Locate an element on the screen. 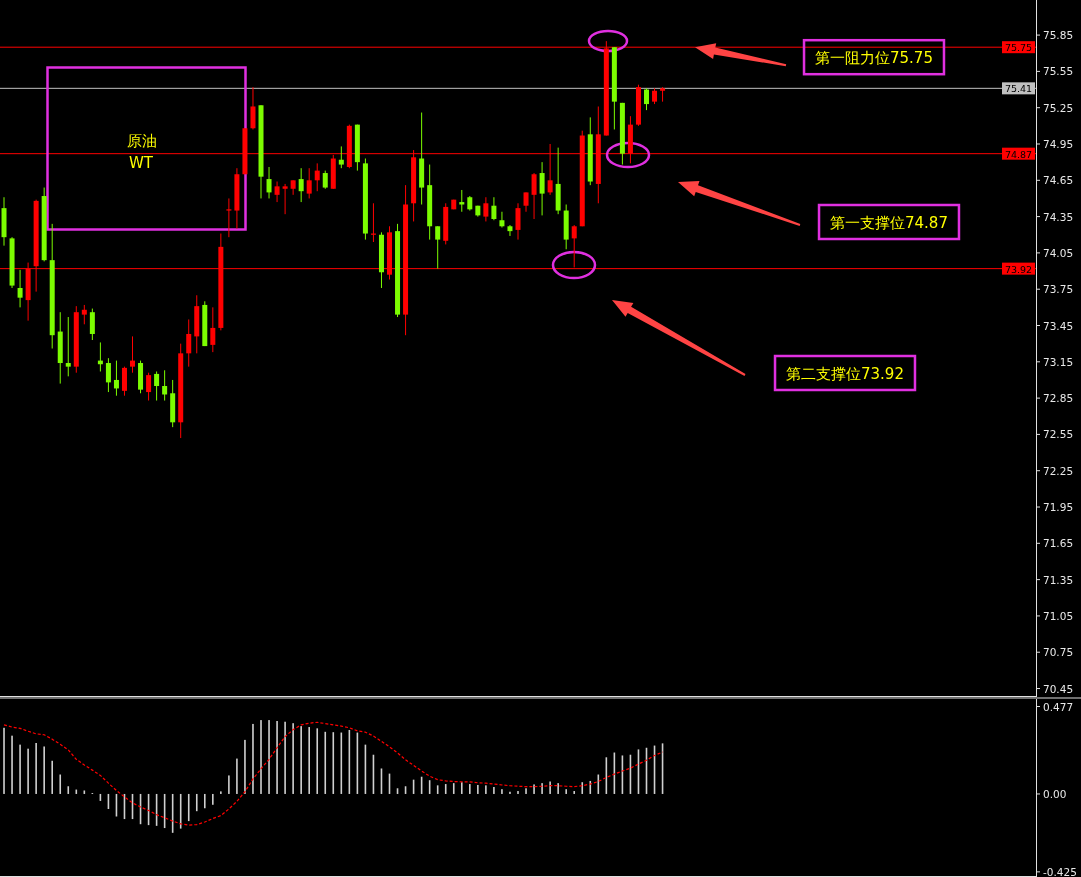 This screenshot has width=1081, height=877. y-tick-label: 70.45 is located at coordinates (1058, 688).